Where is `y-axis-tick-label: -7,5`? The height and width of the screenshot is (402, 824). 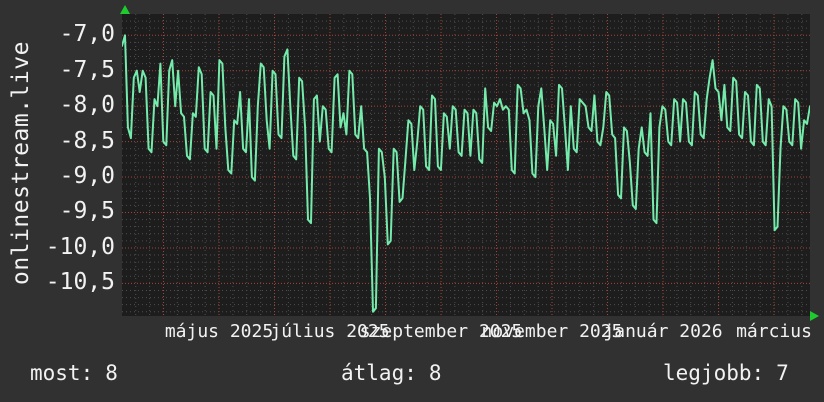 y-axis-tick-label: -7,5 is located at coordinates (87, 69).